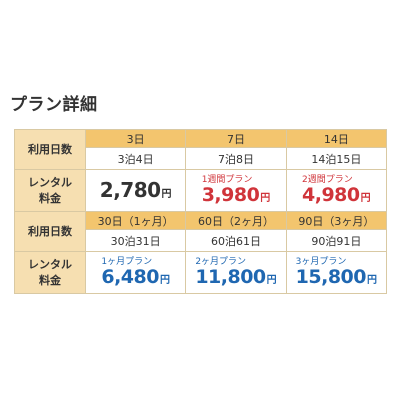 The width and height of the screenshot is (400, 400). What do you see at coordinates (236, 220) in the screenshot?
I see `duration-60-days: 60日（2ヶ月）` at bounding box center [236, 220].